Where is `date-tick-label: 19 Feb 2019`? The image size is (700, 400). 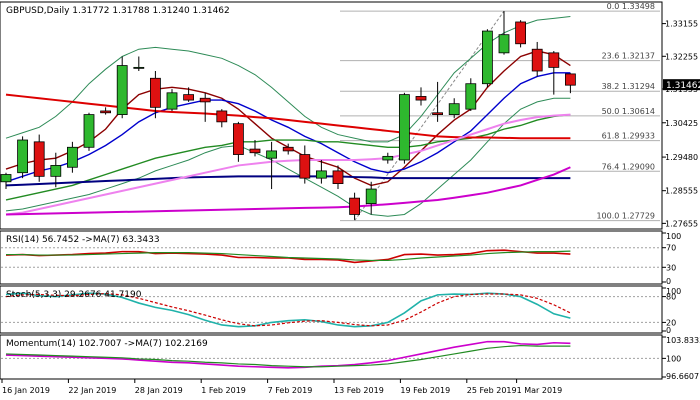
date-tick-label: 19 Feb 2019 is located at coordinates (425, 390).